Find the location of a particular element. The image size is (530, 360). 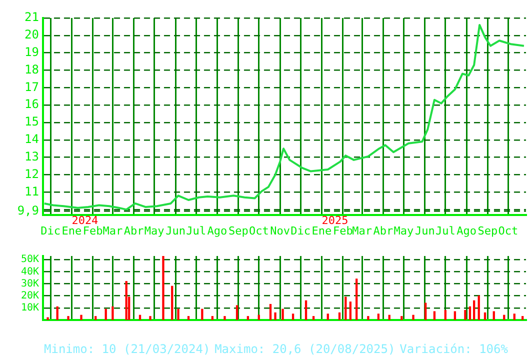

y-tick-label: 12 is located at coordinates (31, 173).